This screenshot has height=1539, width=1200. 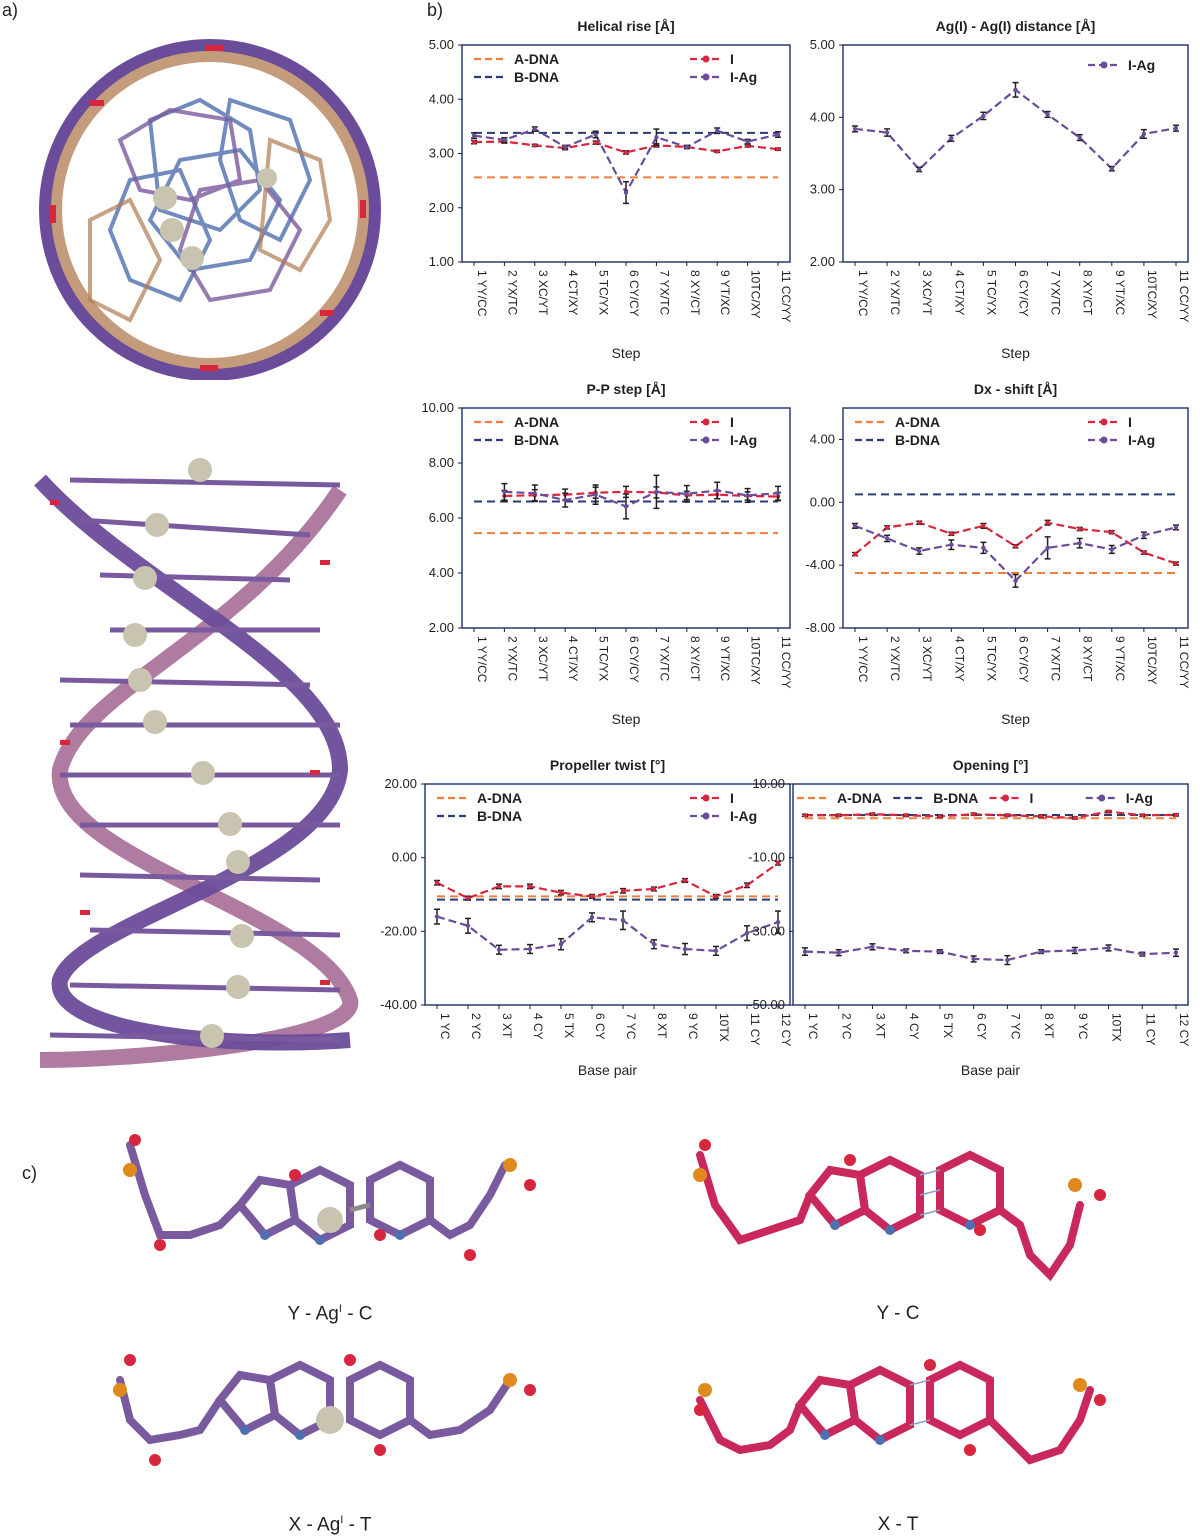 What do you see at coordinates (476, 1026) in the screenshot?
I see `x-tick-label: 2 YC` at bounding box center [476, 1026].